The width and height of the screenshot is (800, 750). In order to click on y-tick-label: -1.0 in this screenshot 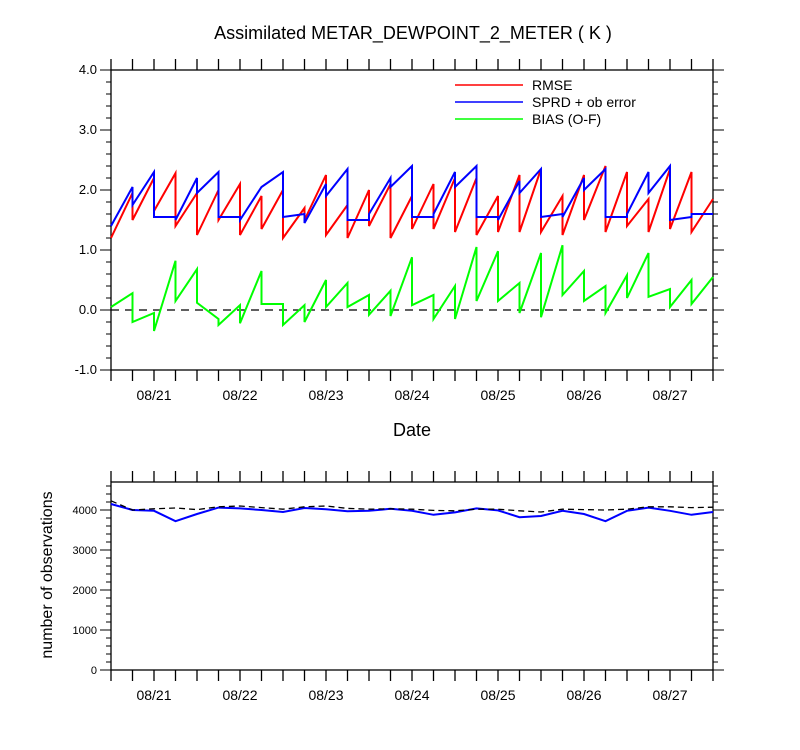, I will do `click(86, 369)`.